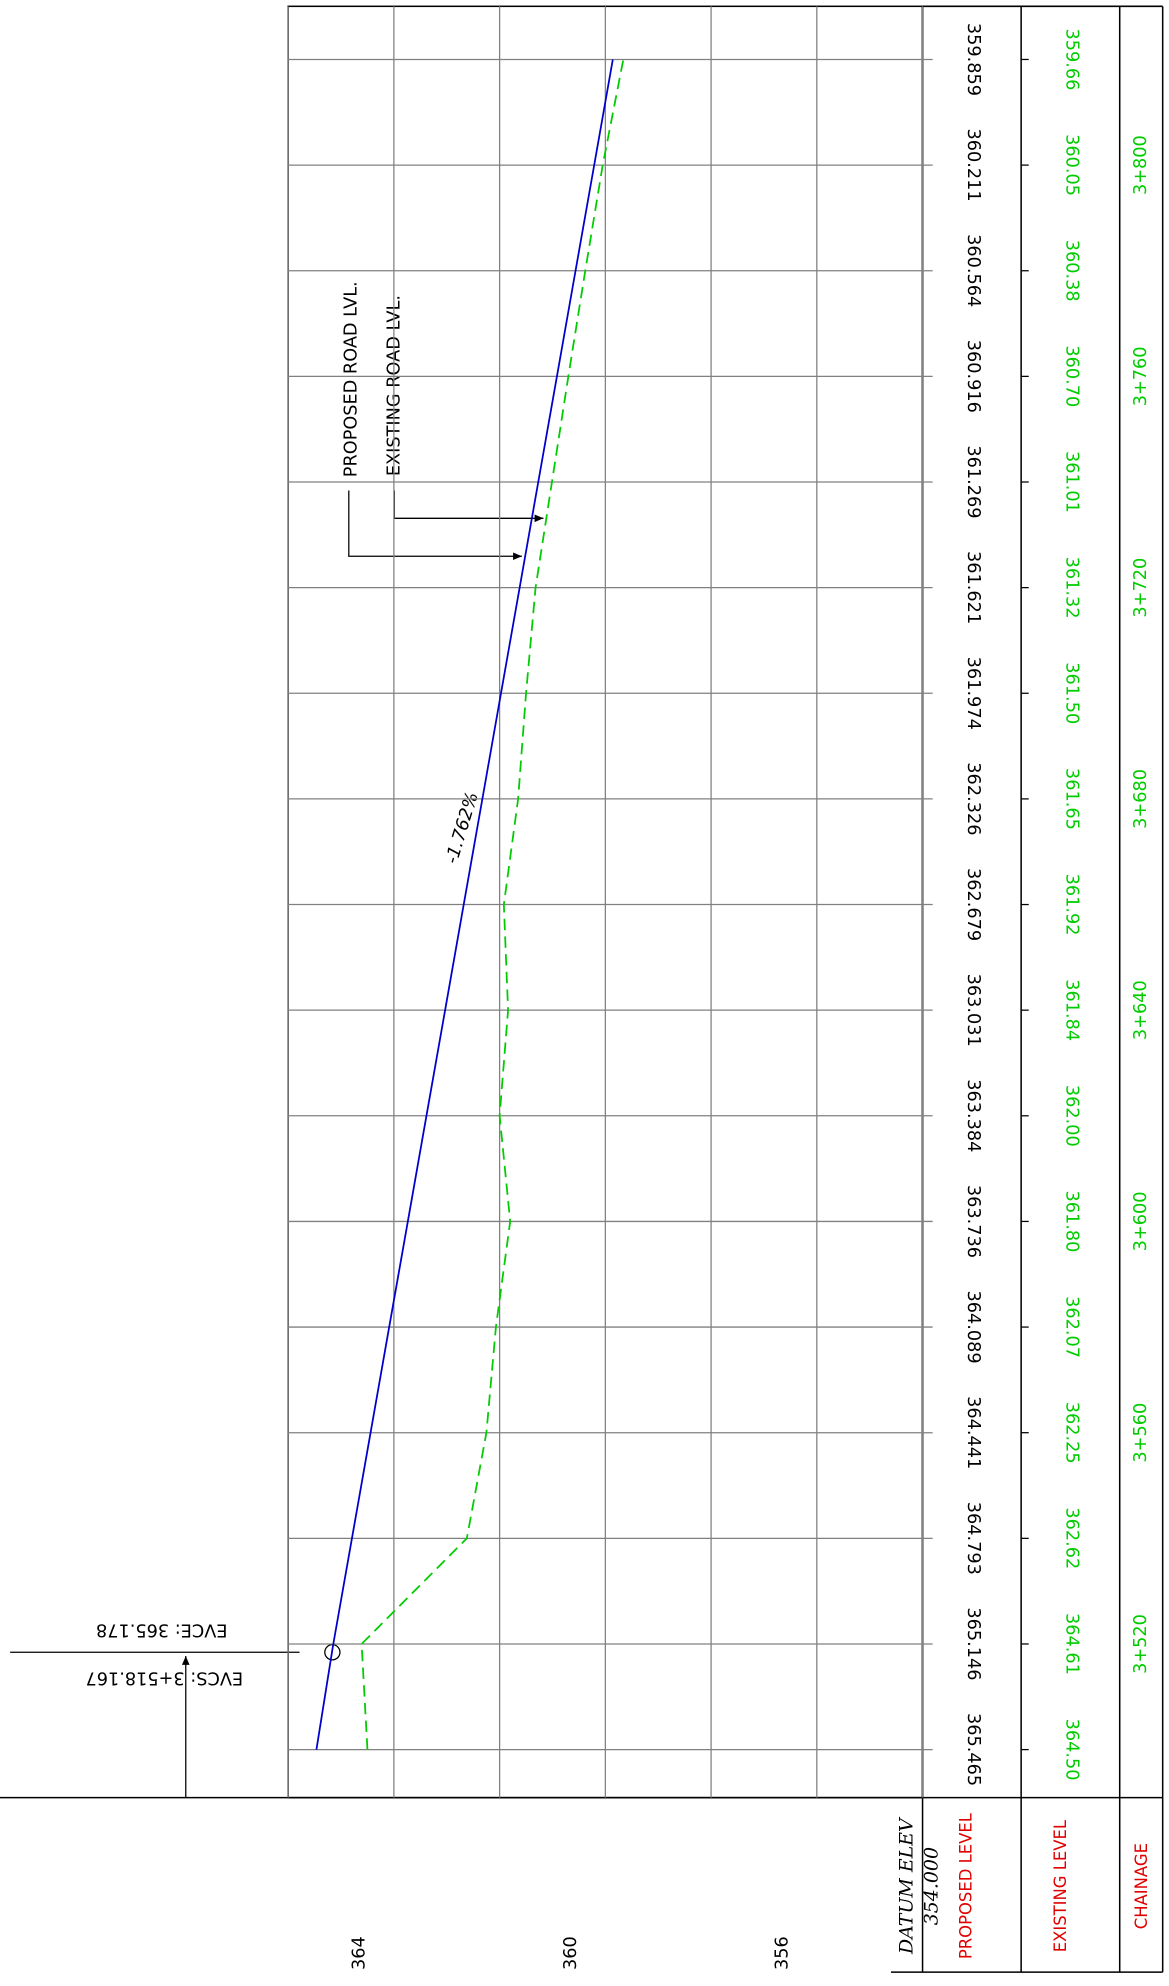 The width and height of the screenshot is (1169, 1986). Describe the element at coordinates (973, 1115) in the screenshot. I see `table-value: 363.384` at that location.